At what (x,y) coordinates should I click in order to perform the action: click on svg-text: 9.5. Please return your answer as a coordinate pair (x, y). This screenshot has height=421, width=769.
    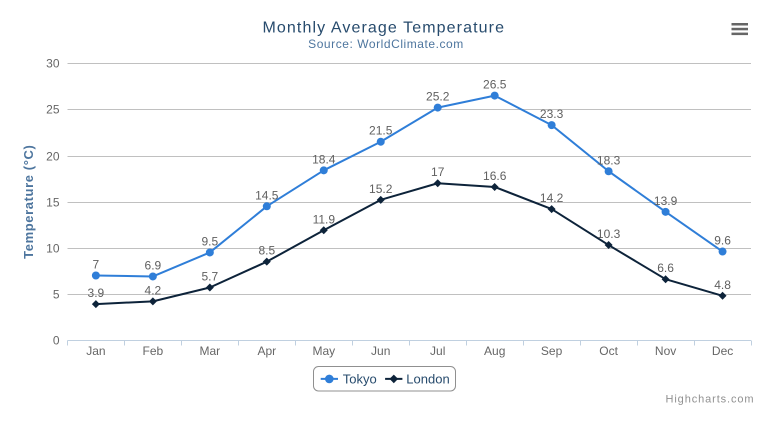
    Looking at the image, I should click on (209, 241).